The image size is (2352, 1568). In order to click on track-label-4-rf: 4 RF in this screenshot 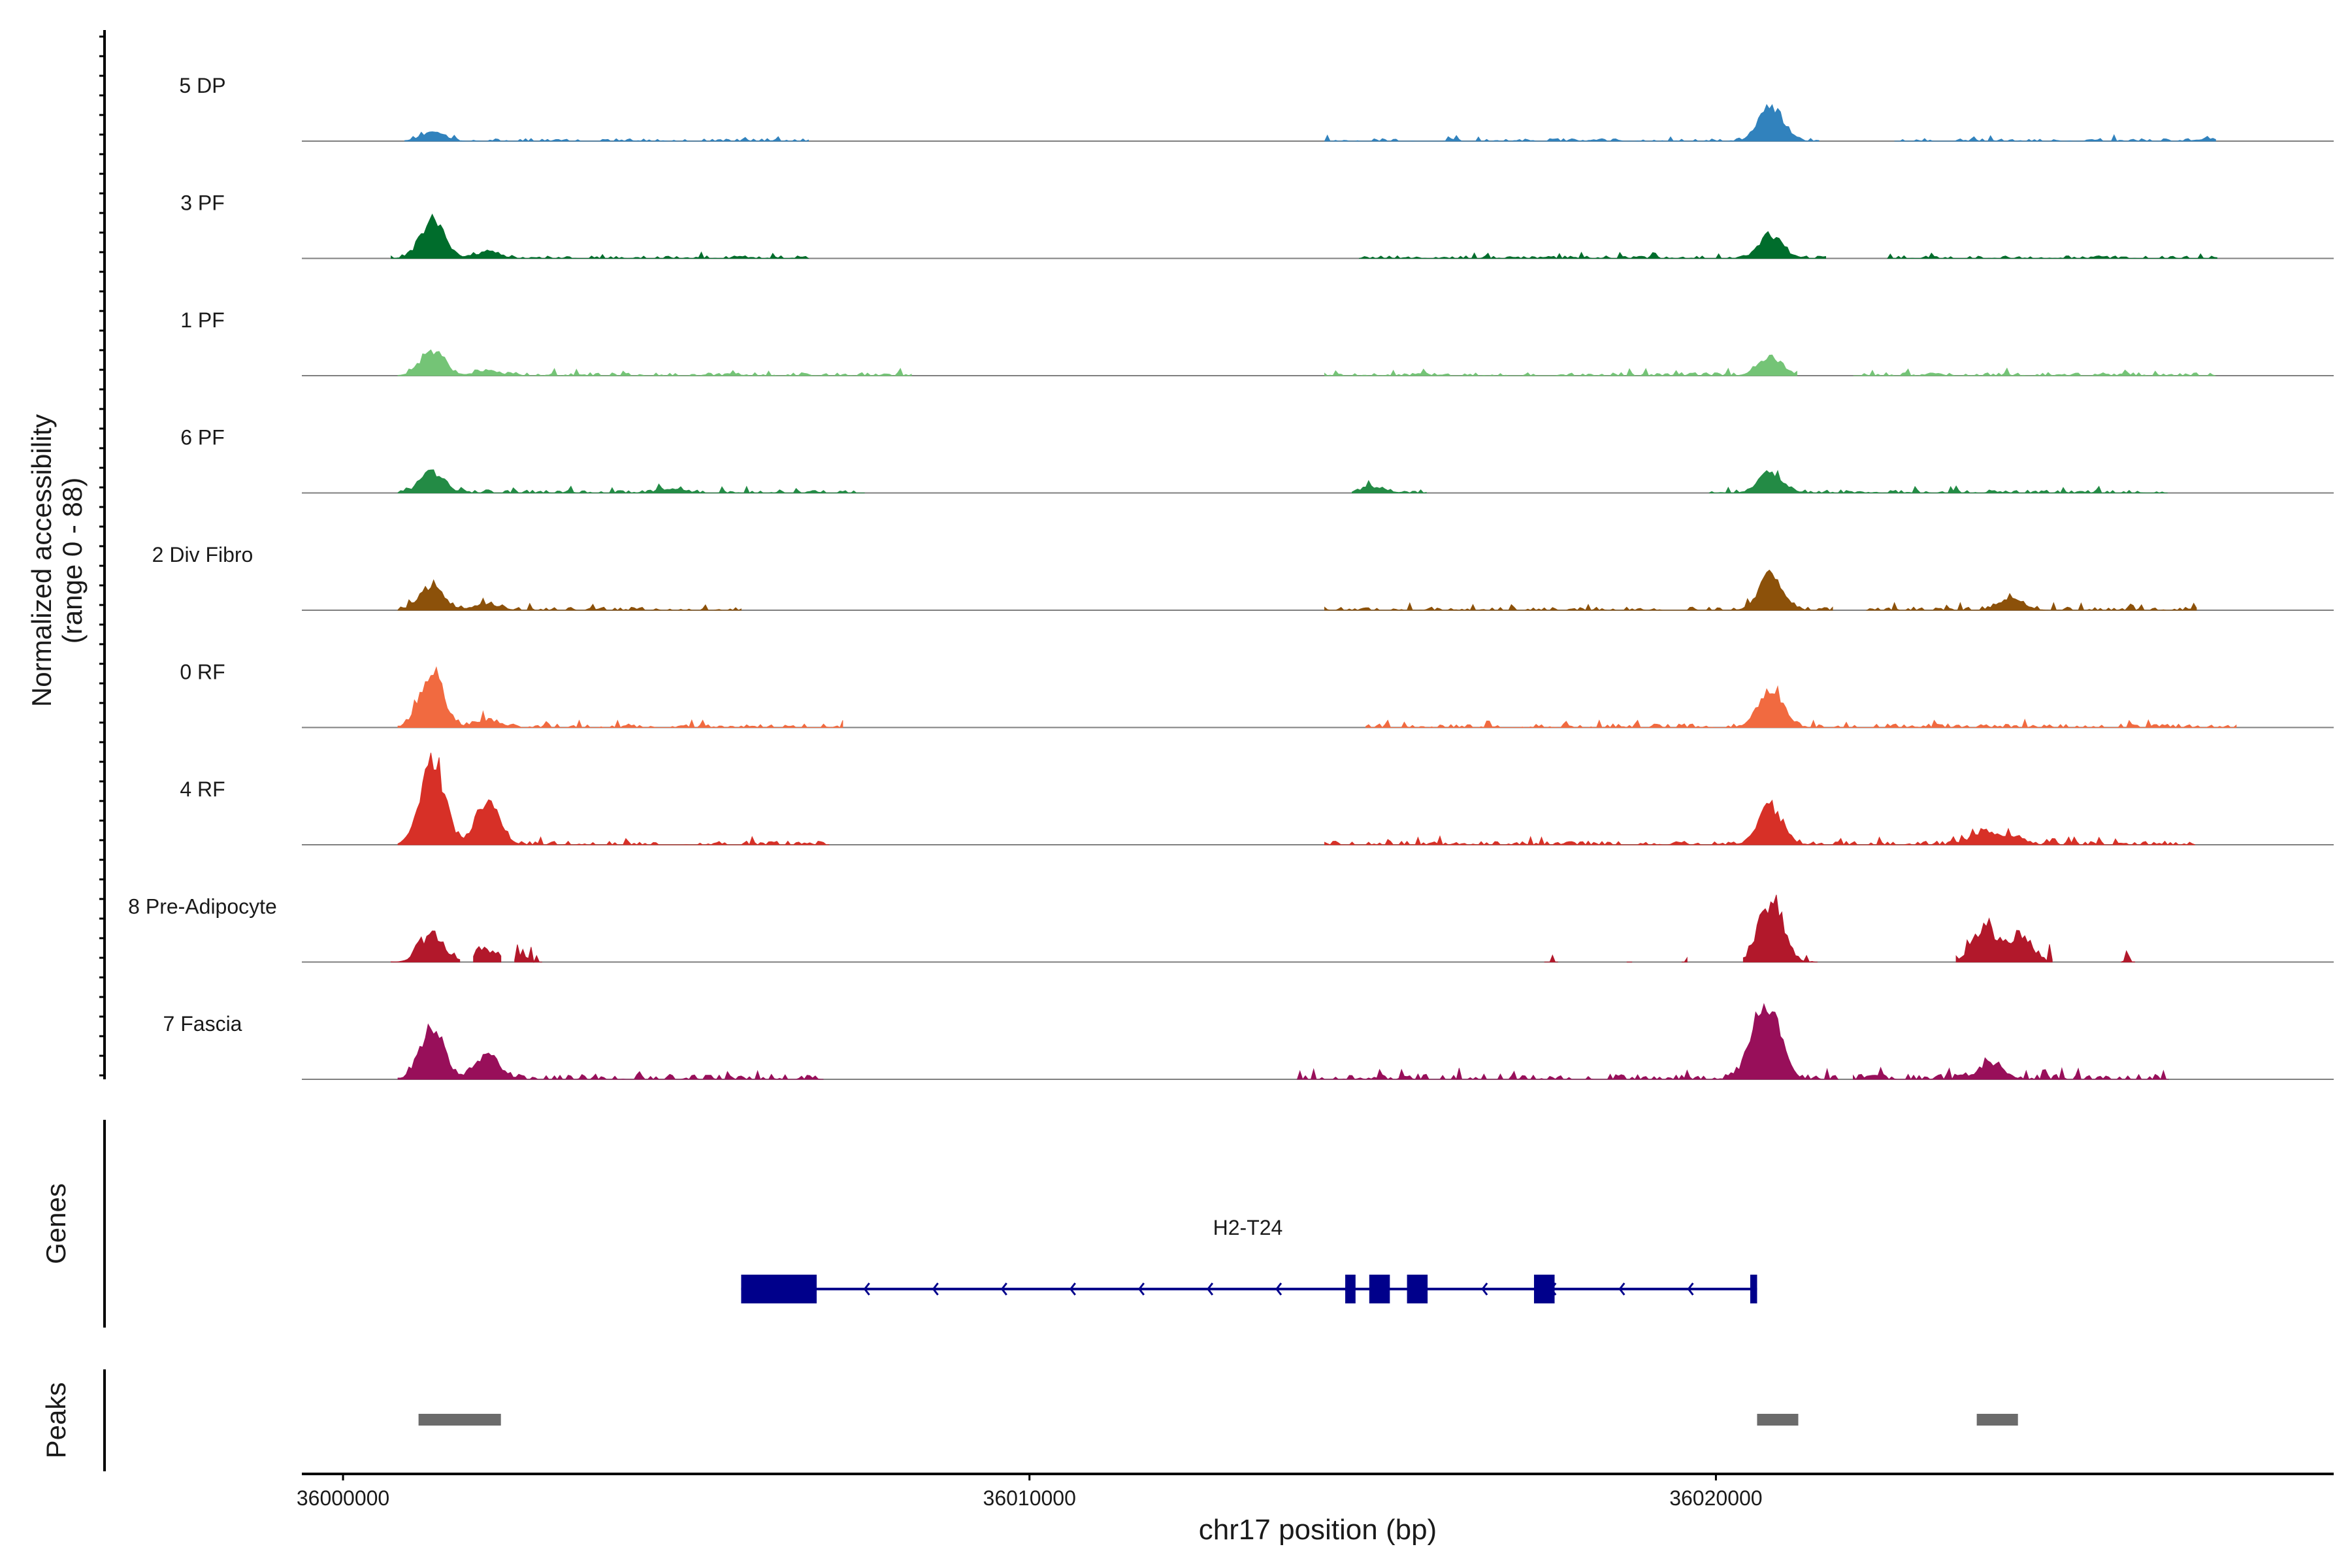, I will do `click(202, 789)`.